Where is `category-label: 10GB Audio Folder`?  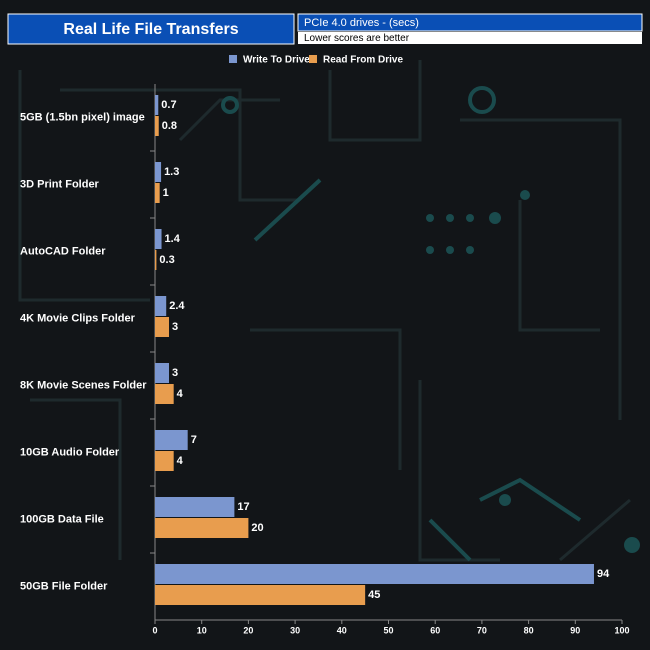 category-label: 10GB Audio Folder is located at coordinates (70, 452).